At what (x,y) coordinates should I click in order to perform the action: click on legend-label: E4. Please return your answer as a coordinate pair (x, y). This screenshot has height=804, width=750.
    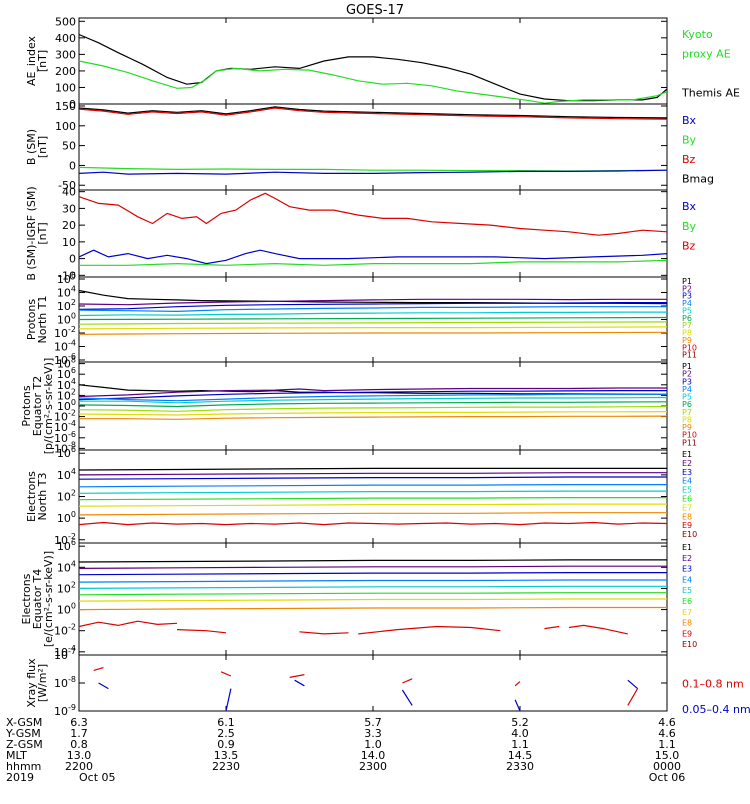
    Looking at the image, I should click on (687, 579).